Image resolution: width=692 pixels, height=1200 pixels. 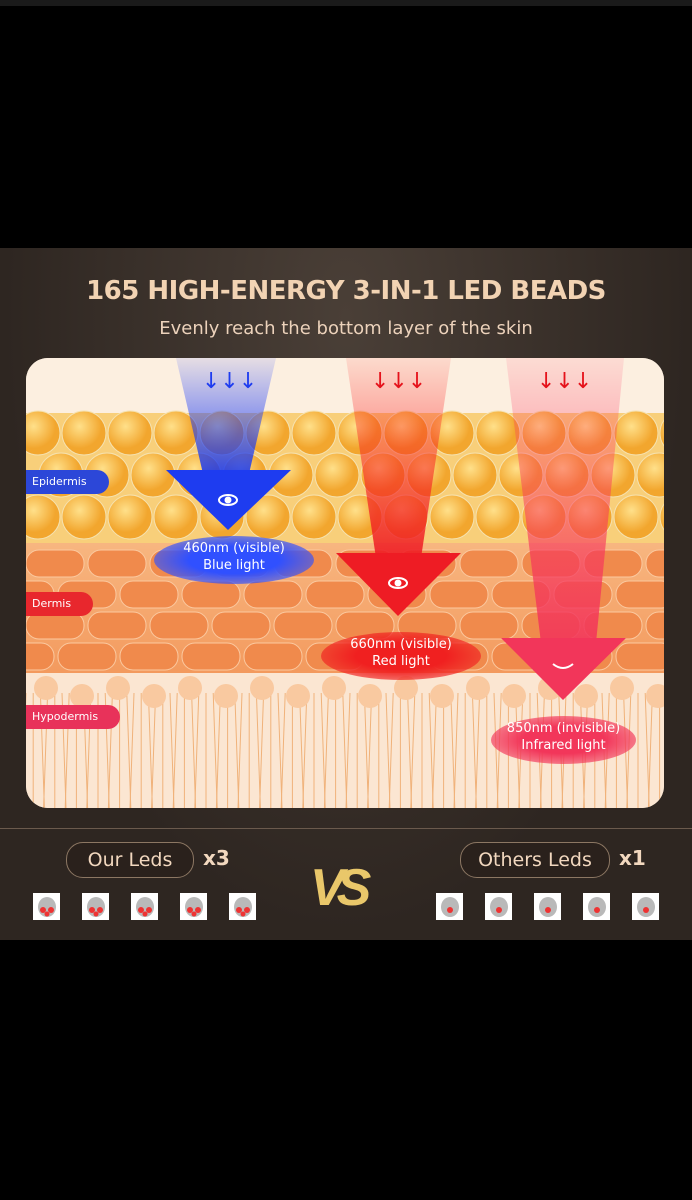 I want to click on our-led-chips, so click(x=144, y=906).